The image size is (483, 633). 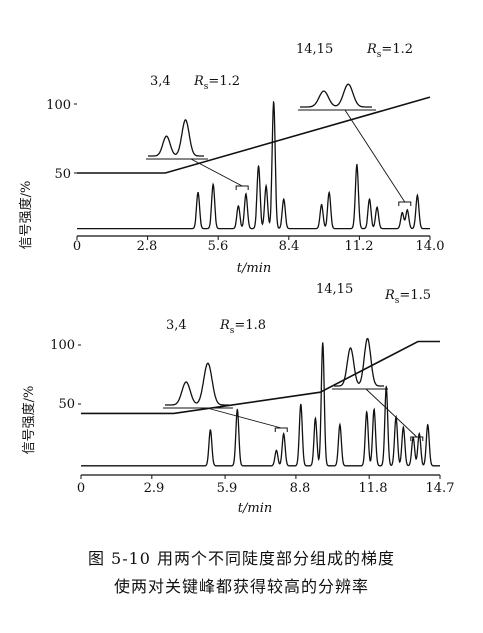 What do you see at coordinates (430, 246) in the screenshot?
I see `x-tick-label-top-5: 14.0` at bounding box center [430, 246].